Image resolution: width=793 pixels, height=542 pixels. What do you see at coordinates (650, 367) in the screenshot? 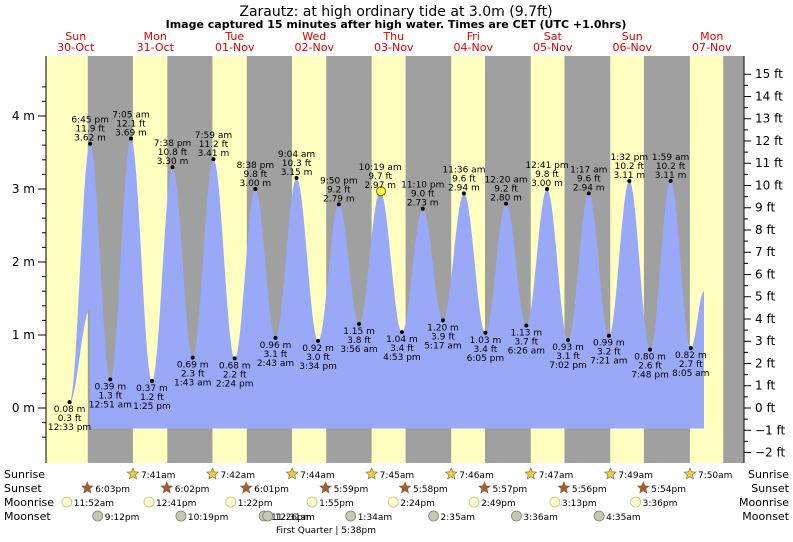
I see `tide-label-ft: 2.6 ft` at bounding box center [650, 367].